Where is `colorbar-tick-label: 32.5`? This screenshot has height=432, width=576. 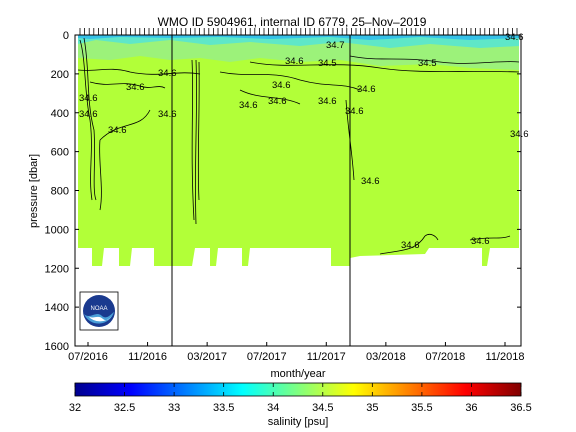
colorbar-tick-label: 32.5 is located at coordinates (124, 408).